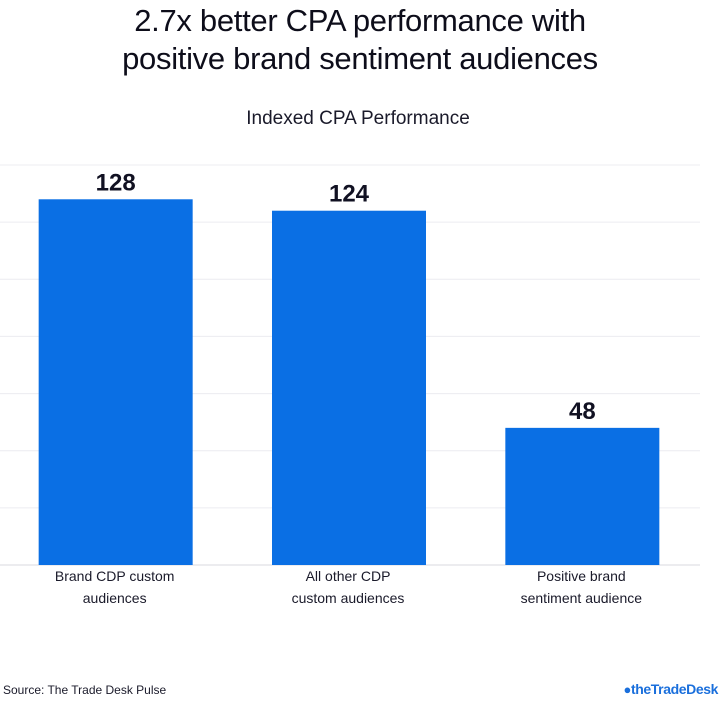 The height and width of the screenshot is (701, 720). Describe the element at coordinates (348, 576) in the screenshot. I see `x-tick-label: All other CDP` at that location.